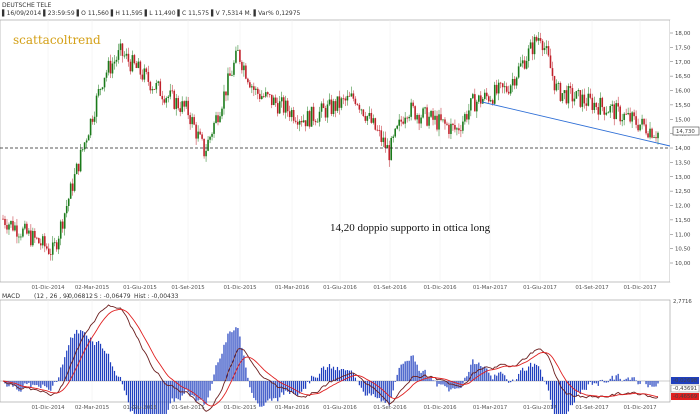  What do you see at coordinates (92, 288) in the screenshot?
I see `date-tick-label: 02-Mar-2015` at bounding box center [92, 288].